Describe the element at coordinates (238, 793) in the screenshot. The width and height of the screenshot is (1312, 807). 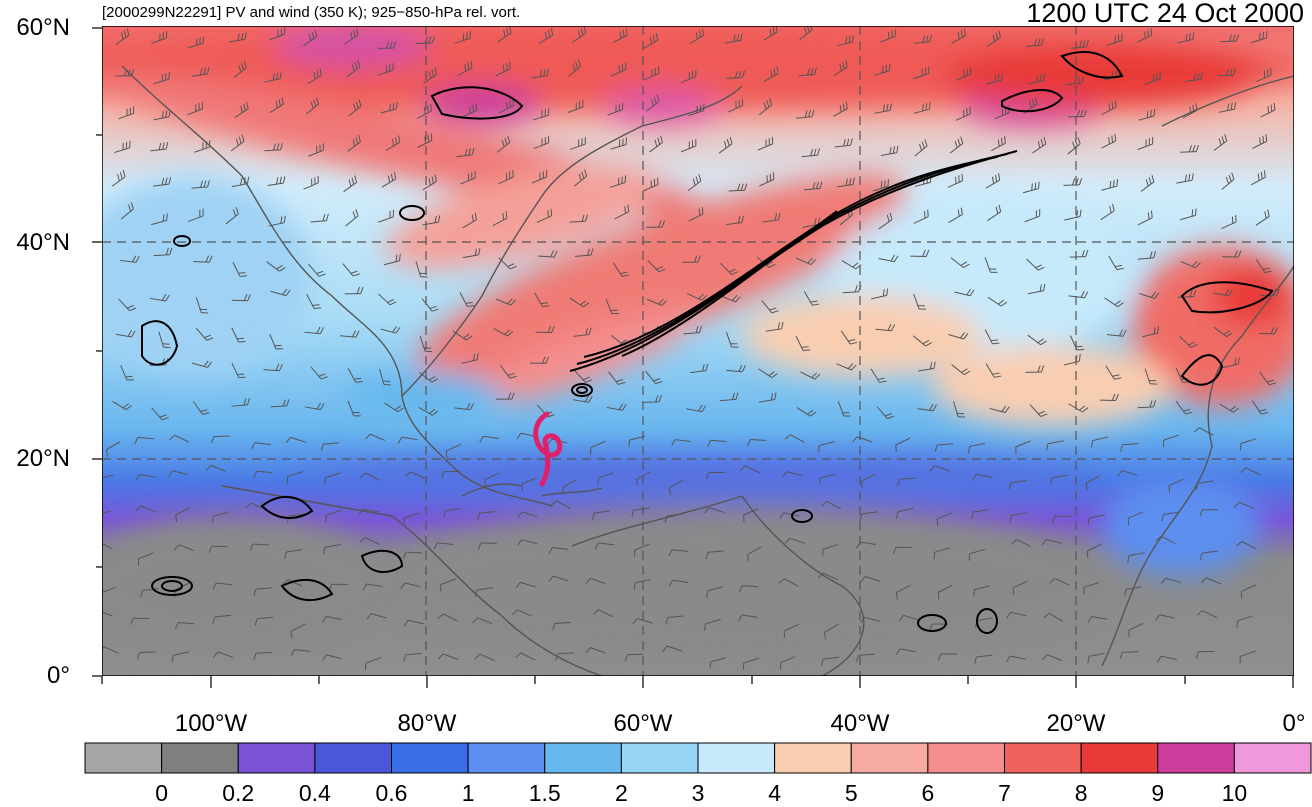
I see `colorbar-label: 0.2` at that location.